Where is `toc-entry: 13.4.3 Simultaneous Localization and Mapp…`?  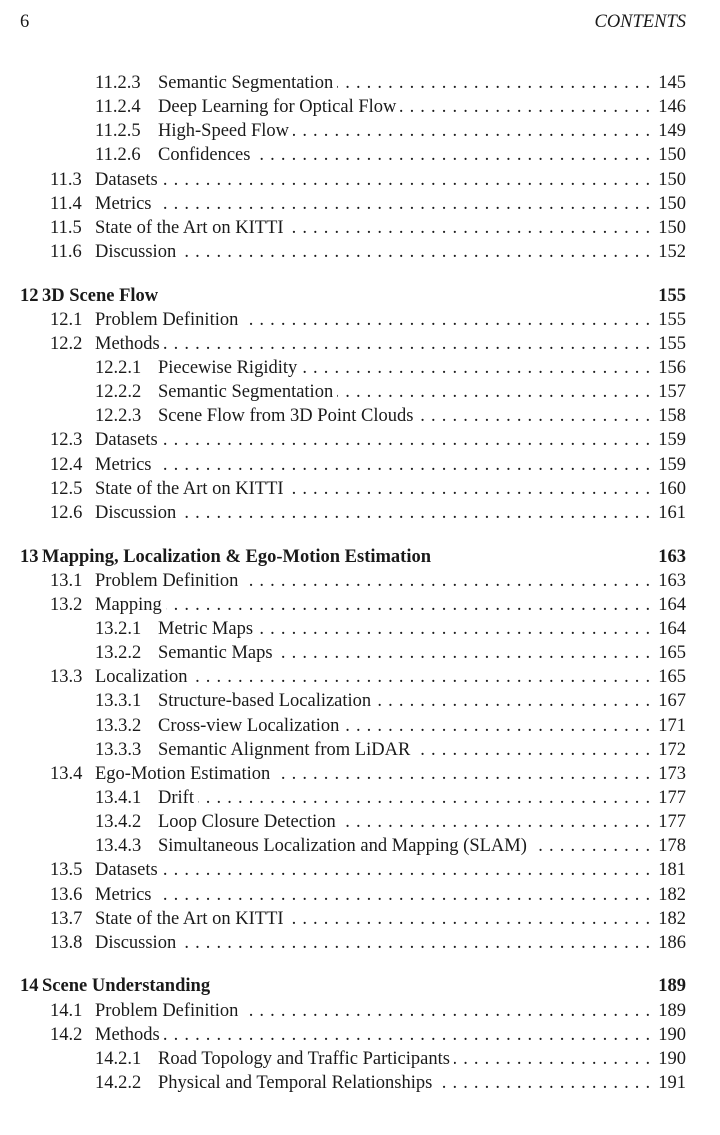 toc-entry: 13.4.3 Simultaneous Localization and Mapp… is located at coordinates (360, 846).